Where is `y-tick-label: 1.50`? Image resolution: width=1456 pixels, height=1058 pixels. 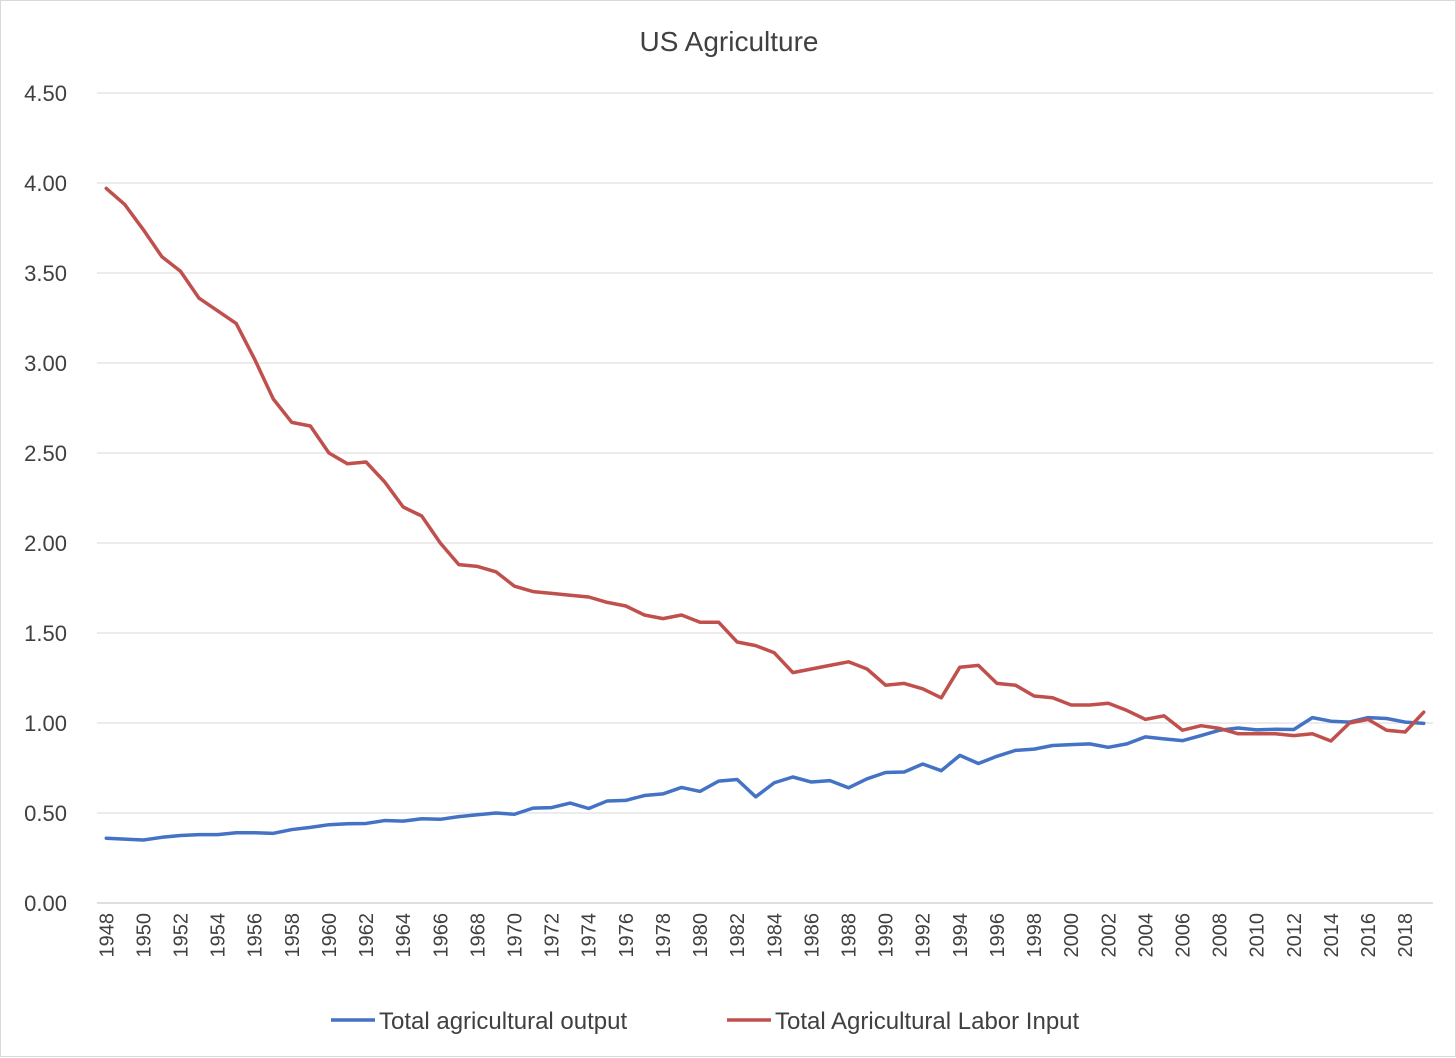 y-tick-label: 1.50 is located at coordinates (45, 633).